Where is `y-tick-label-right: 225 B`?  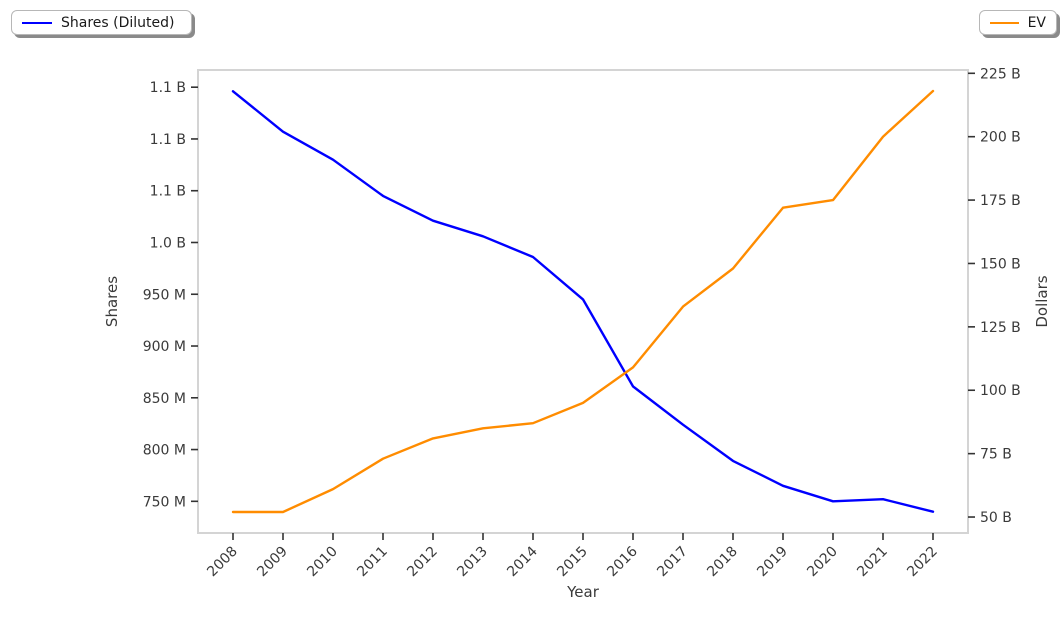
y-tick-label-right: 225 B is located at coordinates (1000, 74).